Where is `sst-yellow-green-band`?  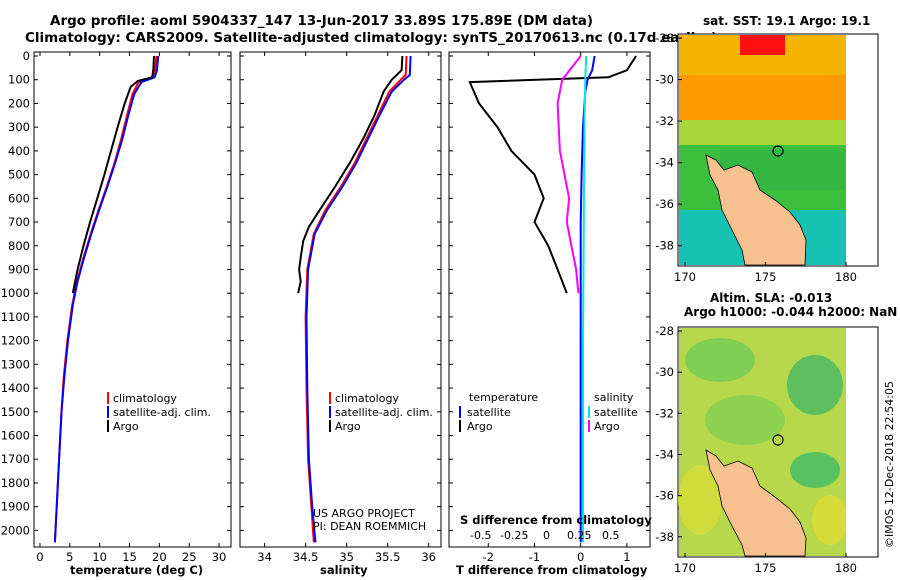
sst-yellow-green-band is located at coordinates (762, 132).